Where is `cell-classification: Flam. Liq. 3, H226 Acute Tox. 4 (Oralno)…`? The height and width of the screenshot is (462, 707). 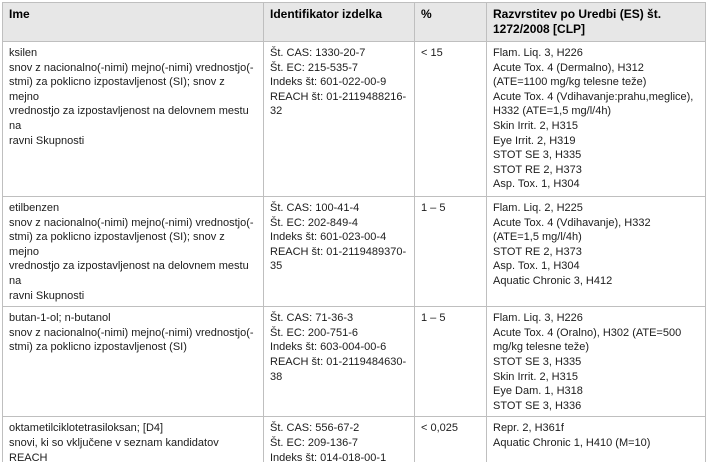
cell-classification: Flam. Liq. 3, H226 Acute Tox. 4 (Oralno)… is located at coordinates (596, 362).